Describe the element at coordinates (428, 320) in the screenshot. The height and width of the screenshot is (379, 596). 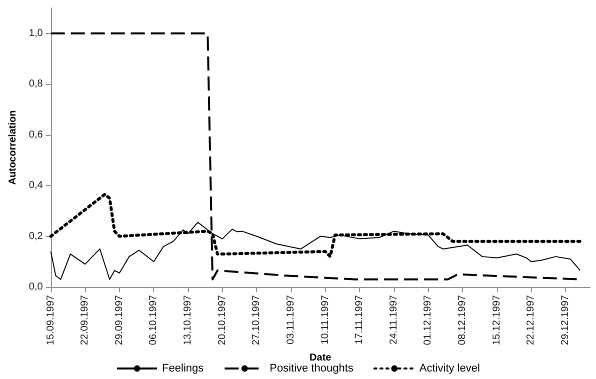
I see `x-tick-label: 01.12.1997` at that location.